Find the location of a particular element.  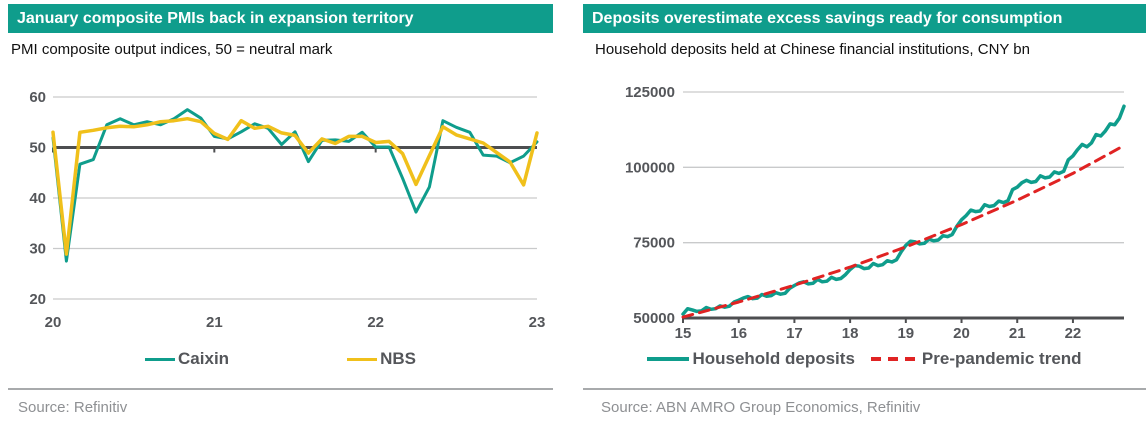

svg-text: 23 is located at coordinates (537, 322).